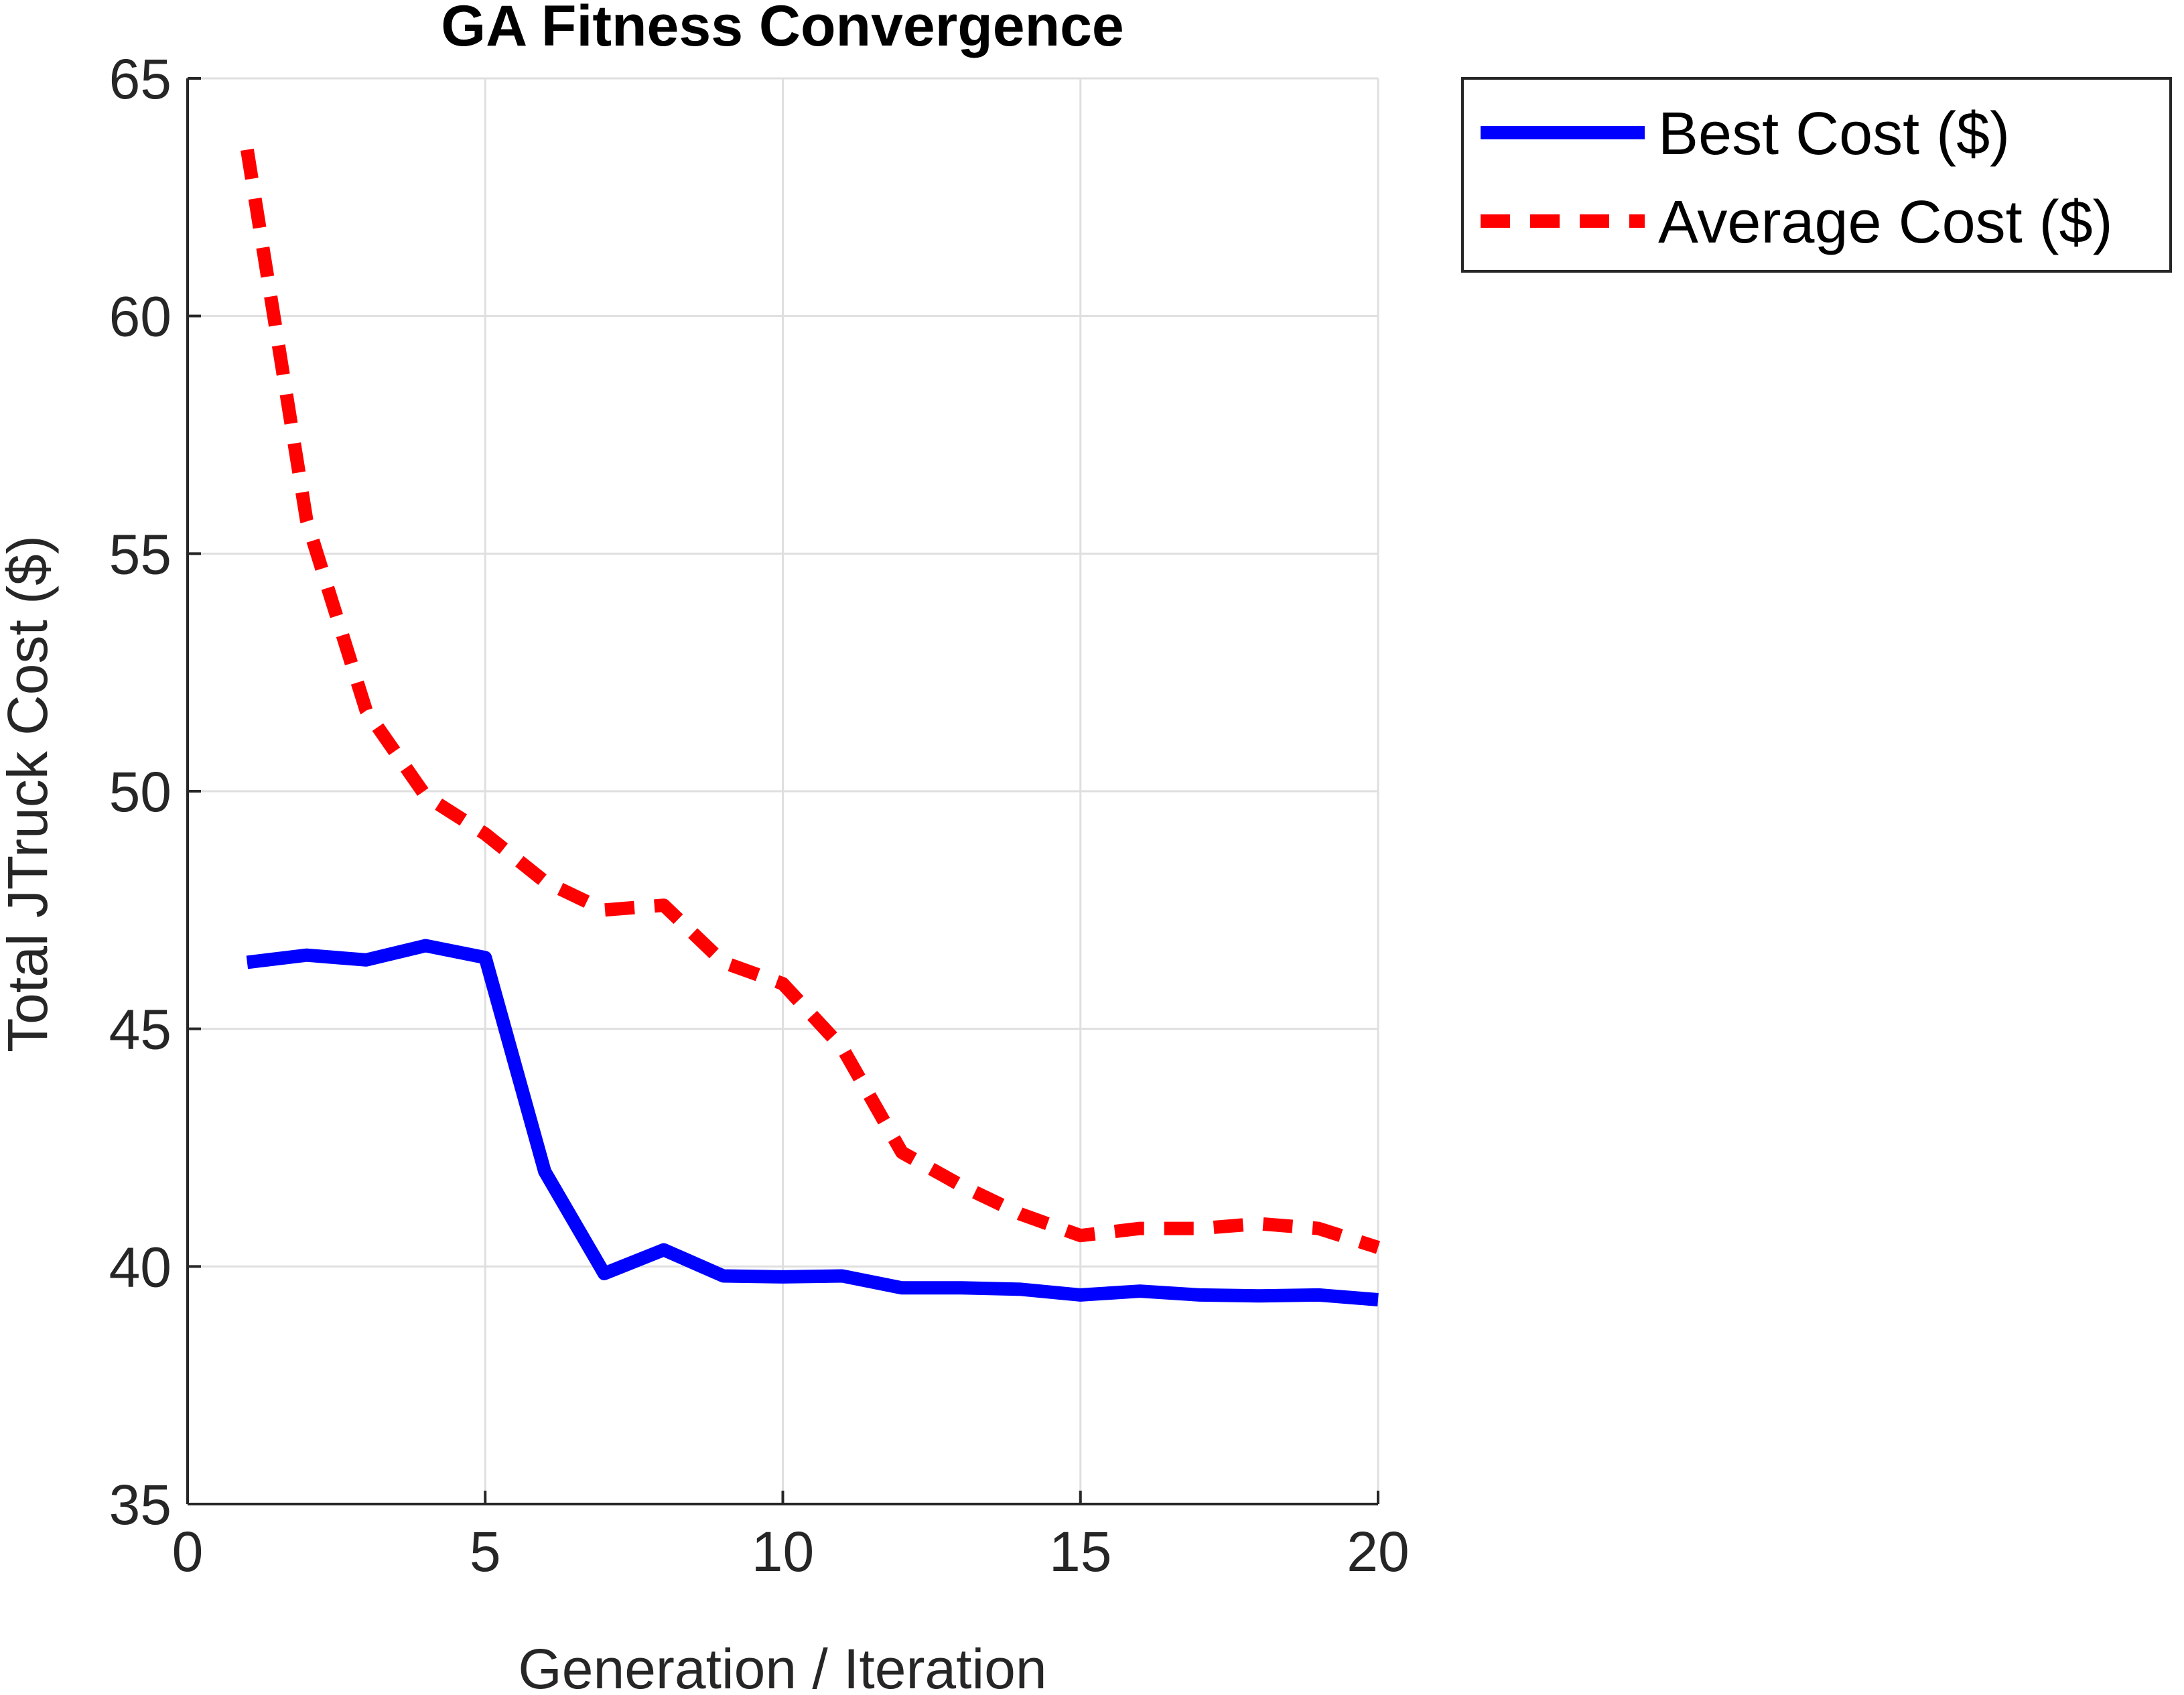 The width and height of the screenshot is (2184, 1695). I want to click on series-line-best-cost, so click(812, 1122).